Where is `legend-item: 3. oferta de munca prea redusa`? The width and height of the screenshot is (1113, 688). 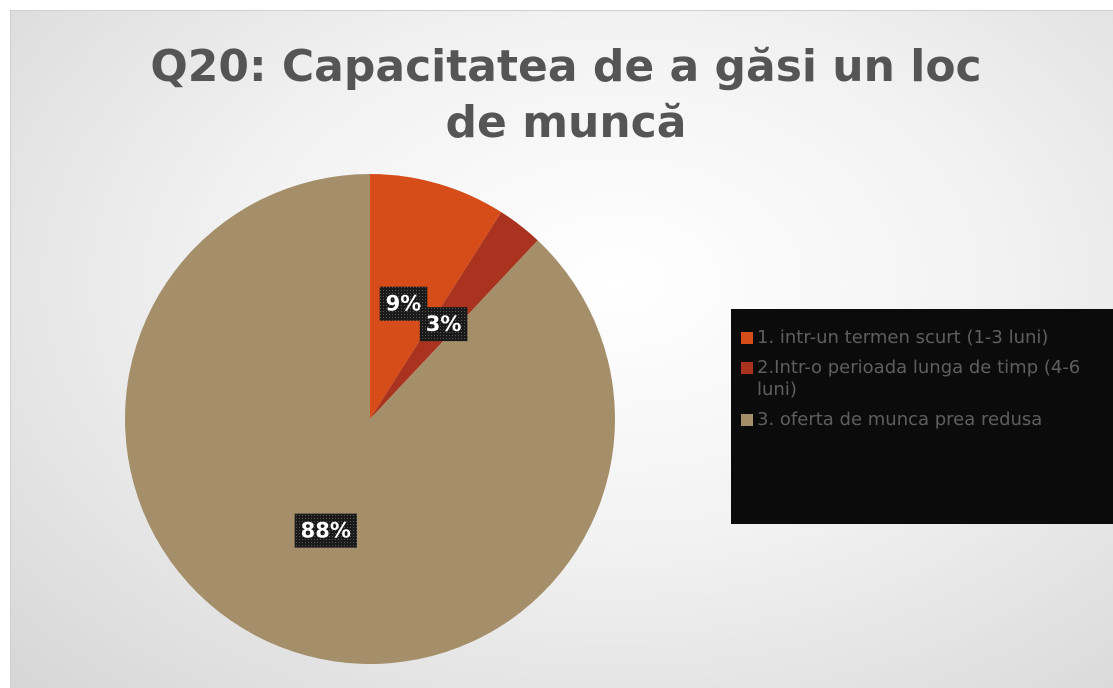 legend-item: 3. oferta de munca prea redusa is located at coordinates (923, 420).